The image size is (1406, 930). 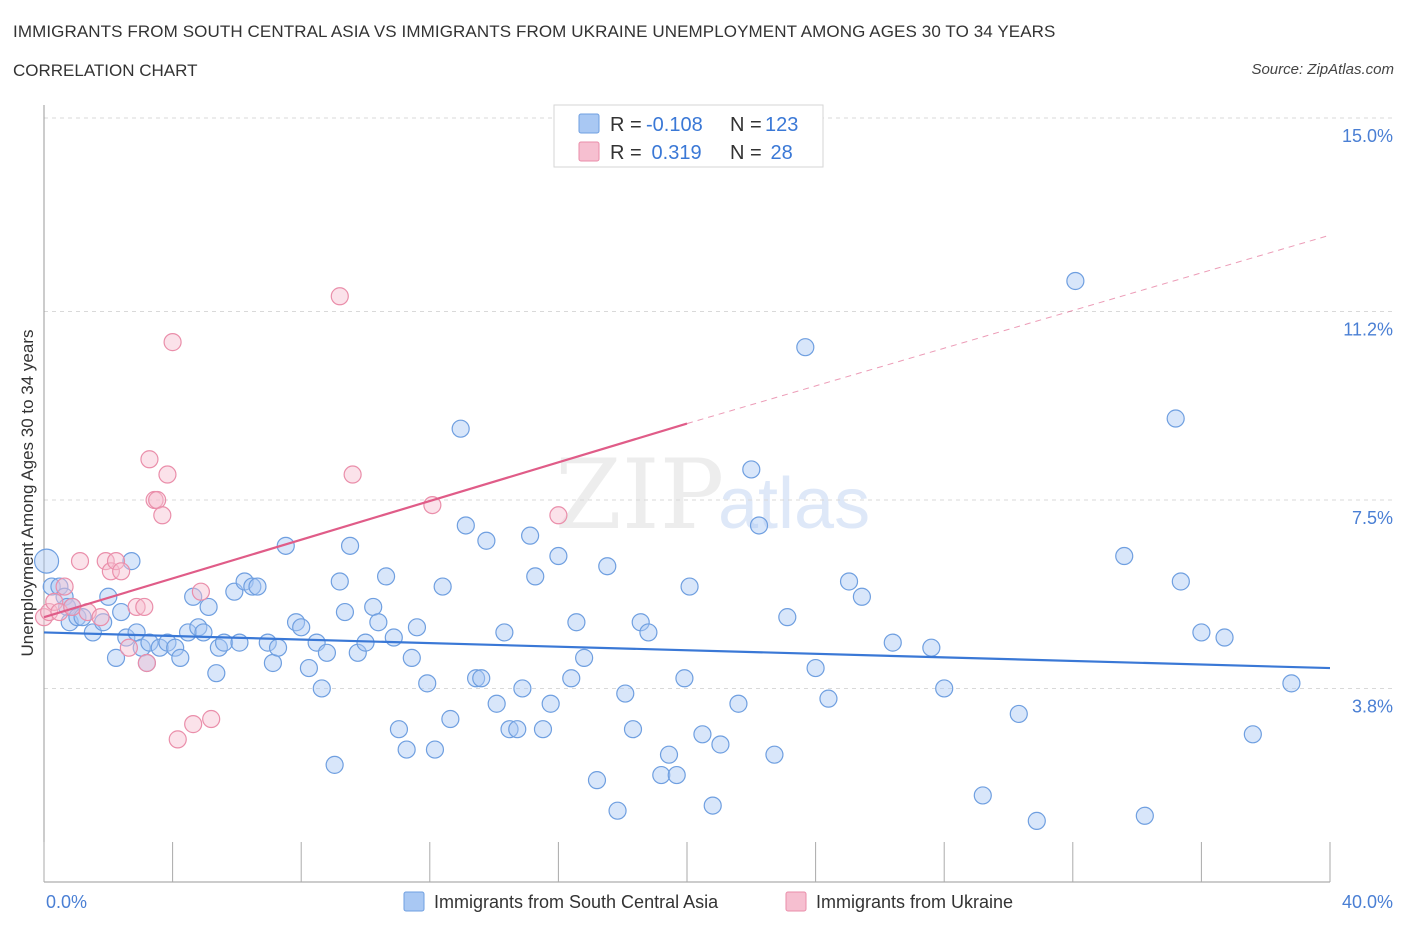 I want to click on legend-n-value-2: 28, so click(x=779, y=153).